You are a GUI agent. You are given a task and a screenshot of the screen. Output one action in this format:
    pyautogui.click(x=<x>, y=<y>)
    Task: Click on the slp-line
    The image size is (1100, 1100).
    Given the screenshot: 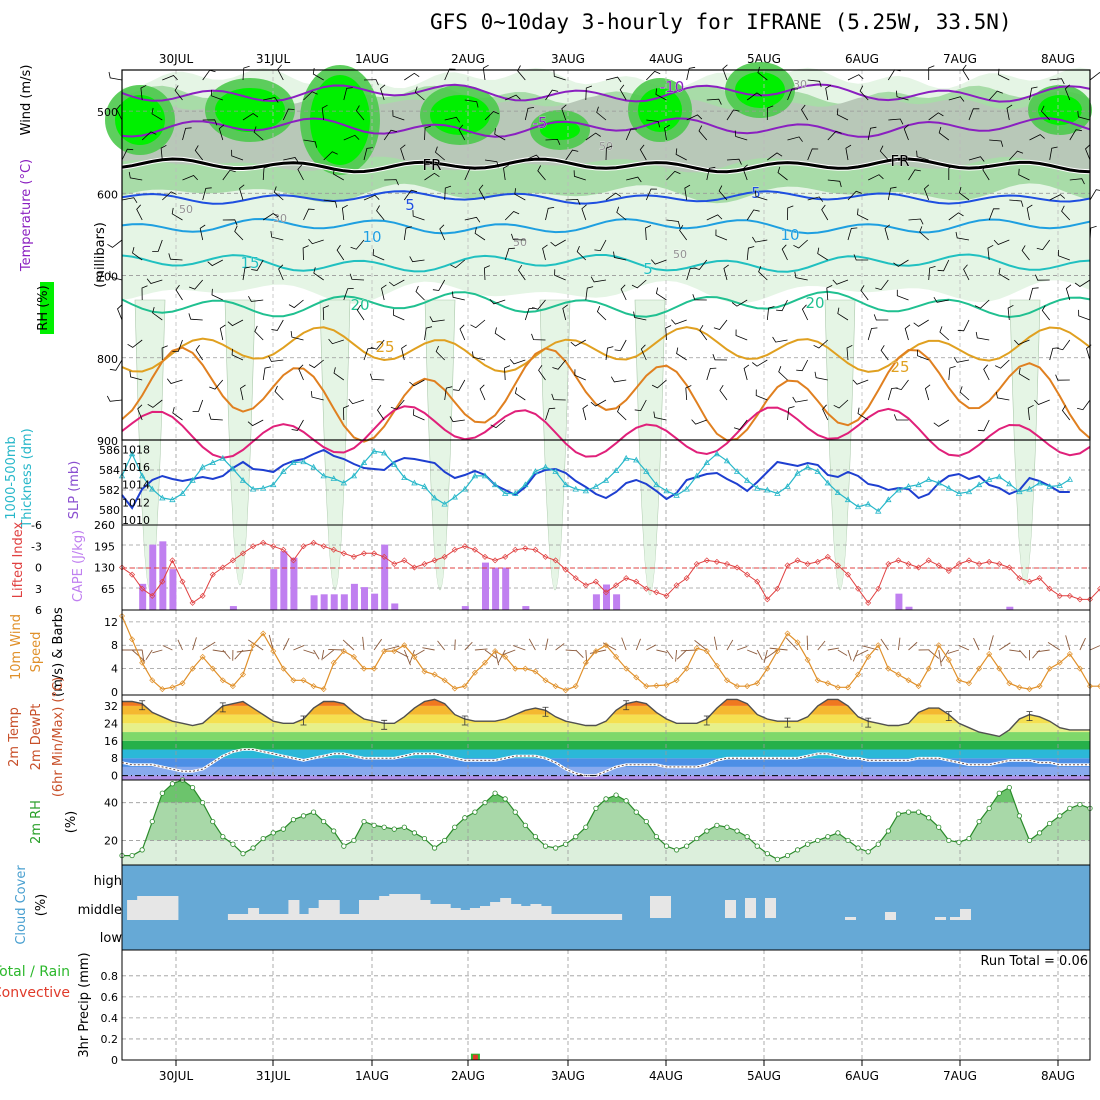 What is the action you would take?
    pyautogui.click(x=596, y=481)
    